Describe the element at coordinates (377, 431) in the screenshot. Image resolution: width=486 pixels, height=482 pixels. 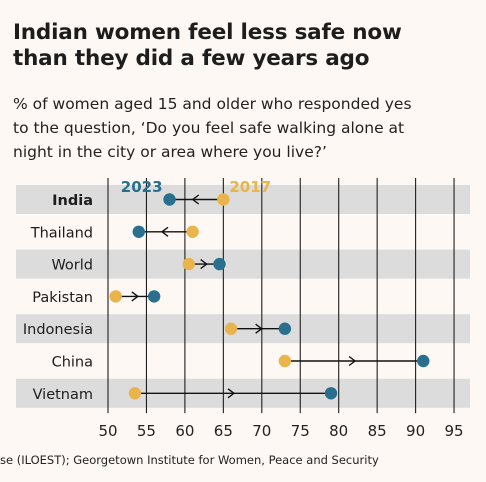
I see `x-tick-label: 85` at that location.